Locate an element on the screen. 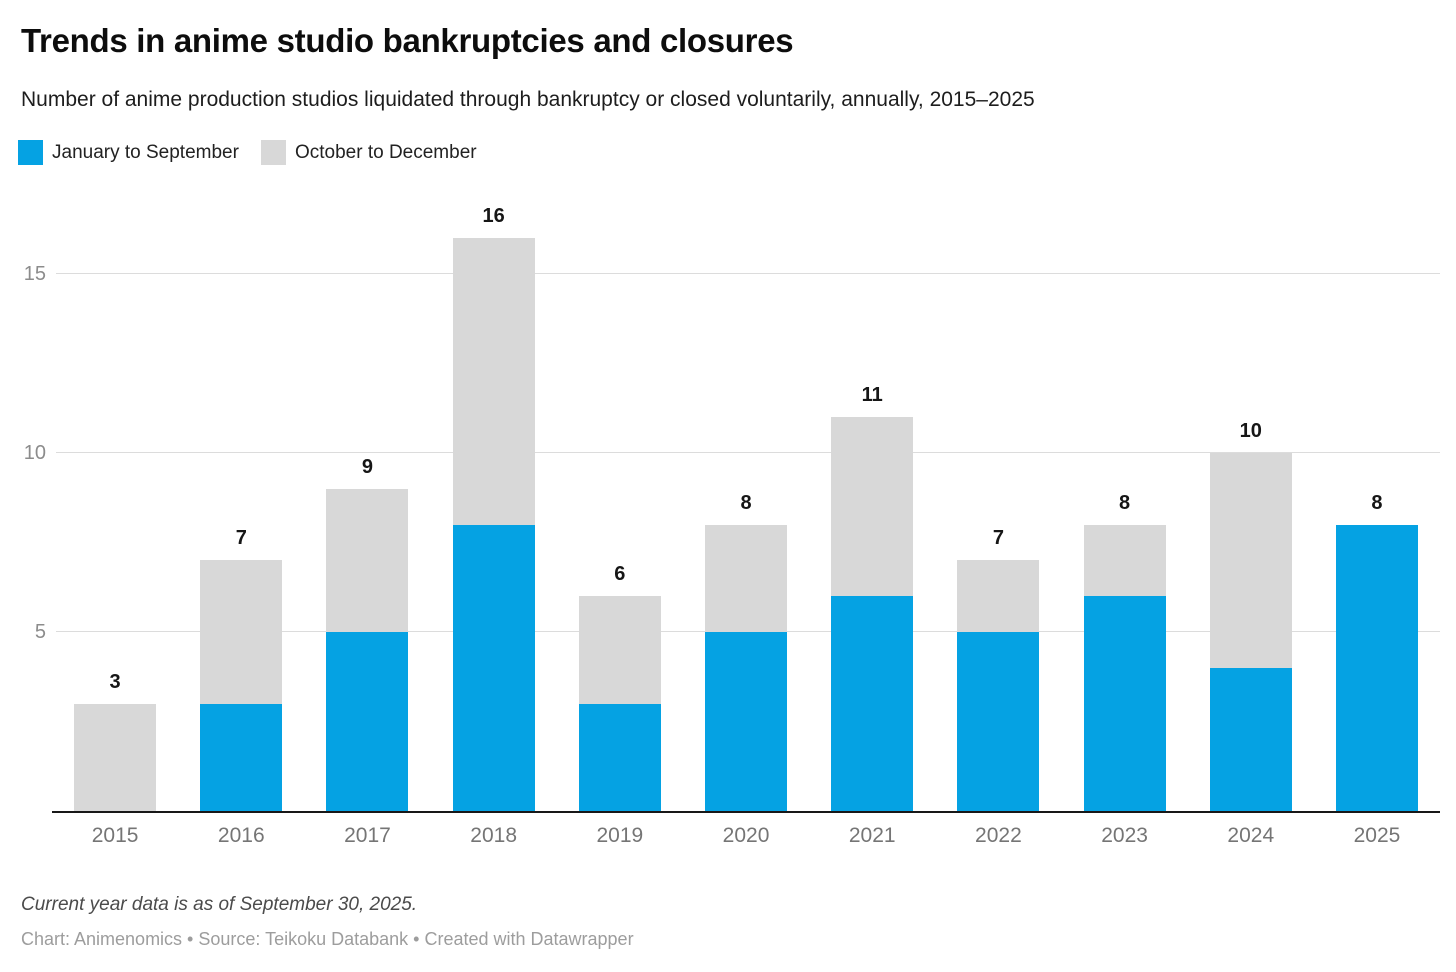 The height and width of the screenshot is (972, 1456). legend: January to September October to December is located at coordinates (247, 152).